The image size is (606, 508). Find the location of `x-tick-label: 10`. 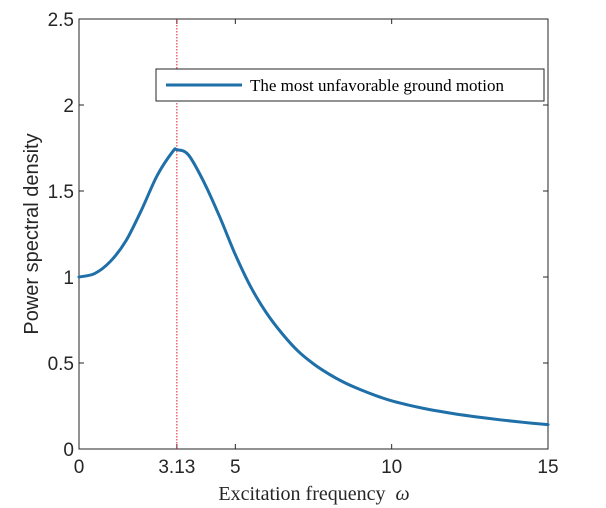

x-tick-label: 10 is located at coordinates (391, 467).